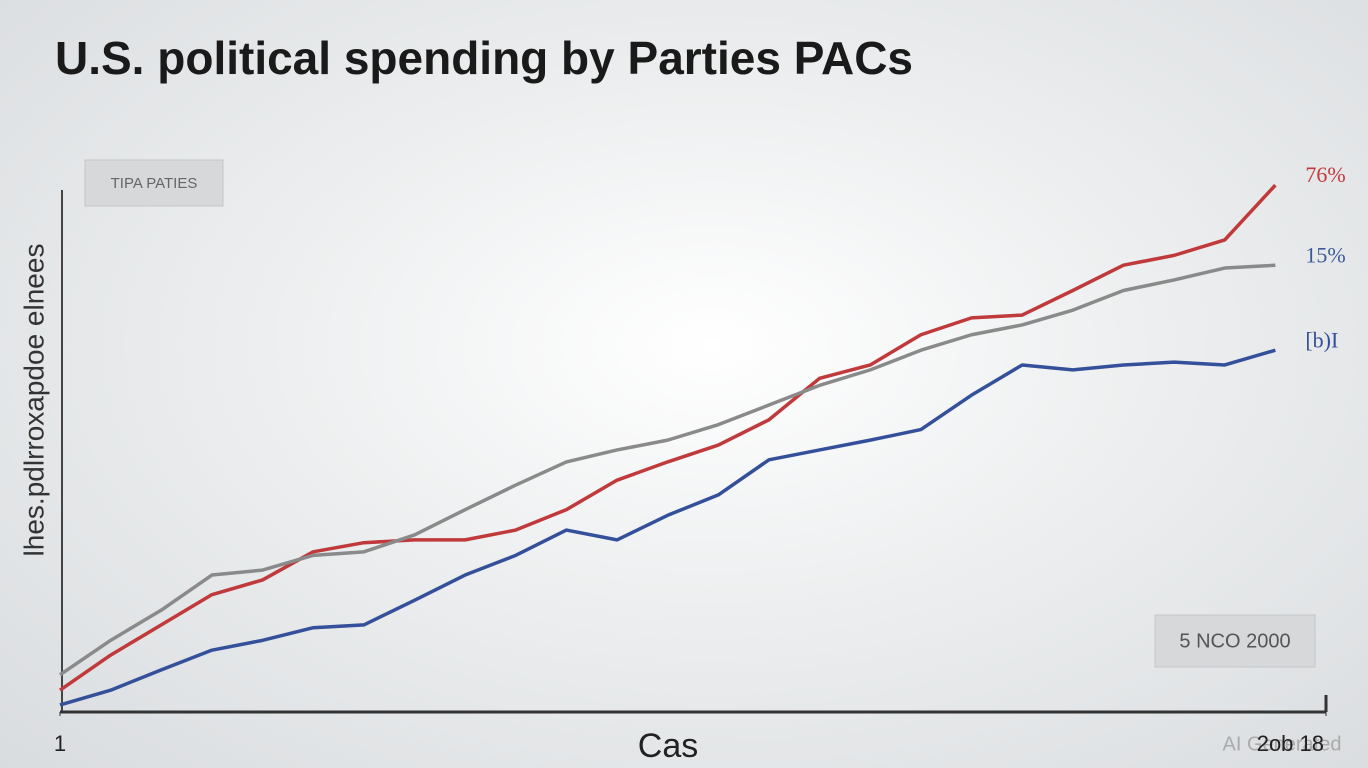 The image size is (1368, 768). I want to click on legend-box: TIPA PATIES, so click(154, 183).